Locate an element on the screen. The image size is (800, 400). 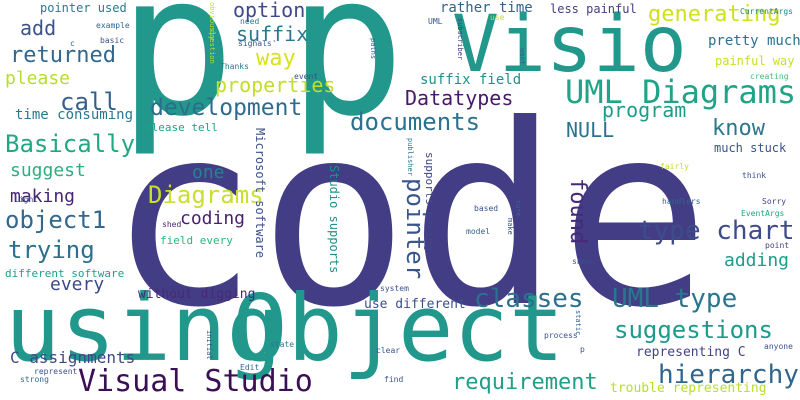
word-sorry: Sorry is located at coordinates (774, 201).